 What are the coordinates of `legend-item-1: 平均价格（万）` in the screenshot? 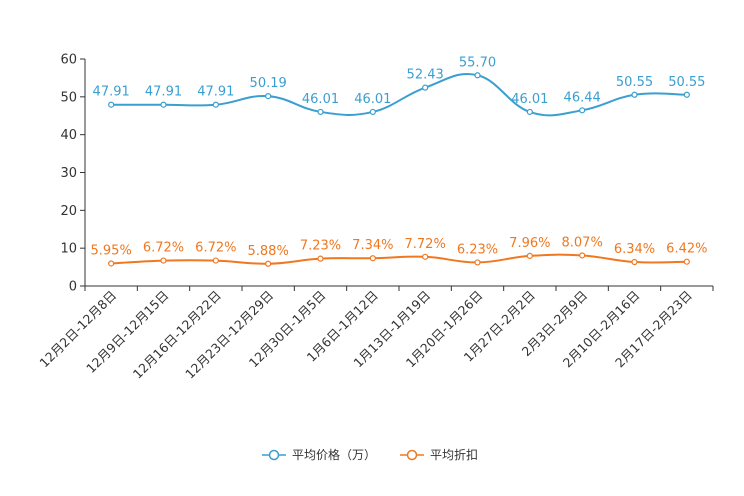 It's located at (319, 454).